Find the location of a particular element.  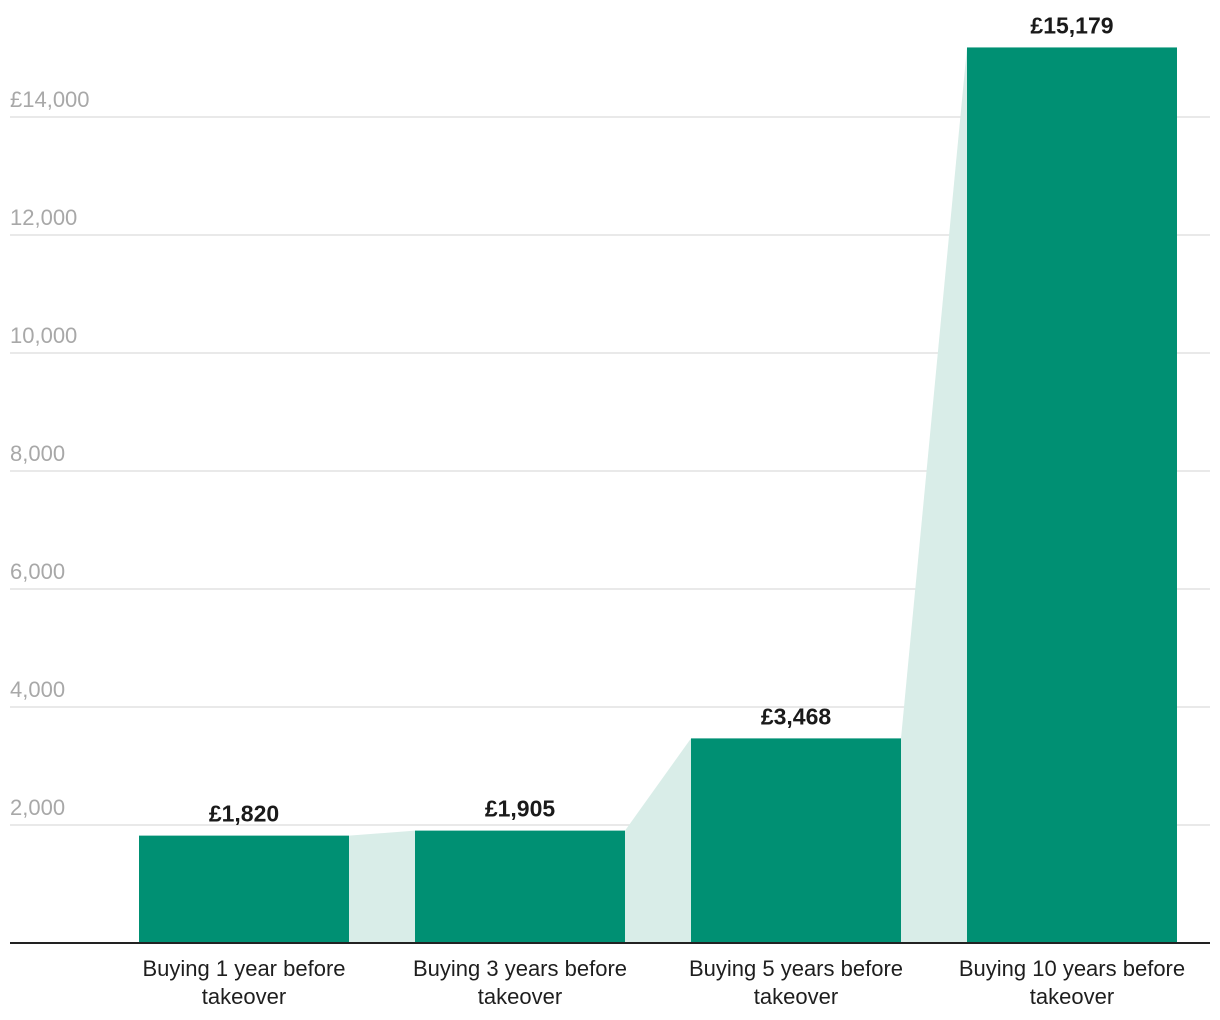

y-tick-label: 12,000 is located at coordinates (43, 217).